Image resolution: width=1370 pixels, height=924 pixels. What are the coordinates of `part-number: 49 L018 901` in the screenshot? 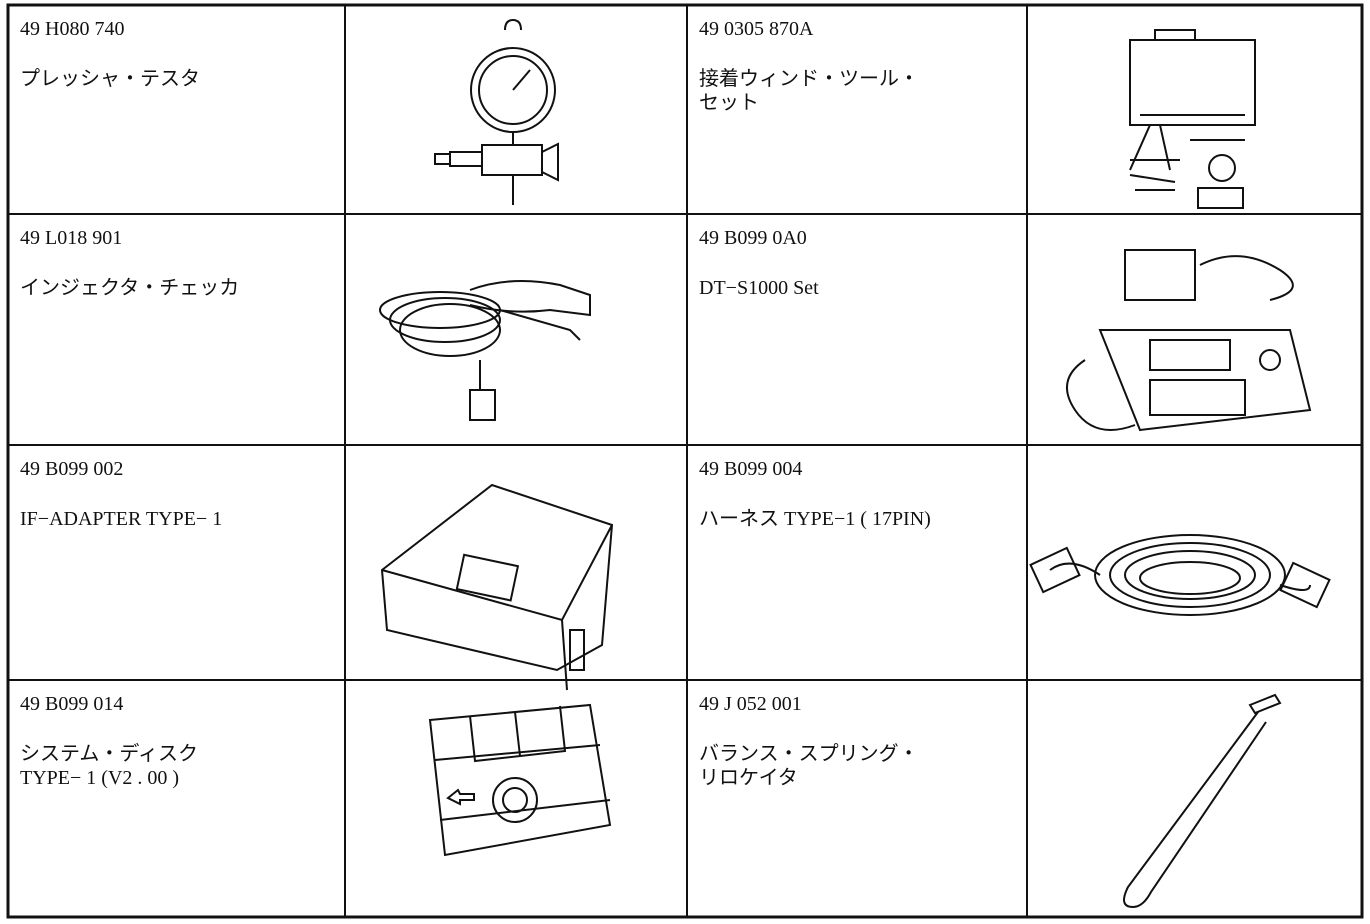 It's located at (71, 238).